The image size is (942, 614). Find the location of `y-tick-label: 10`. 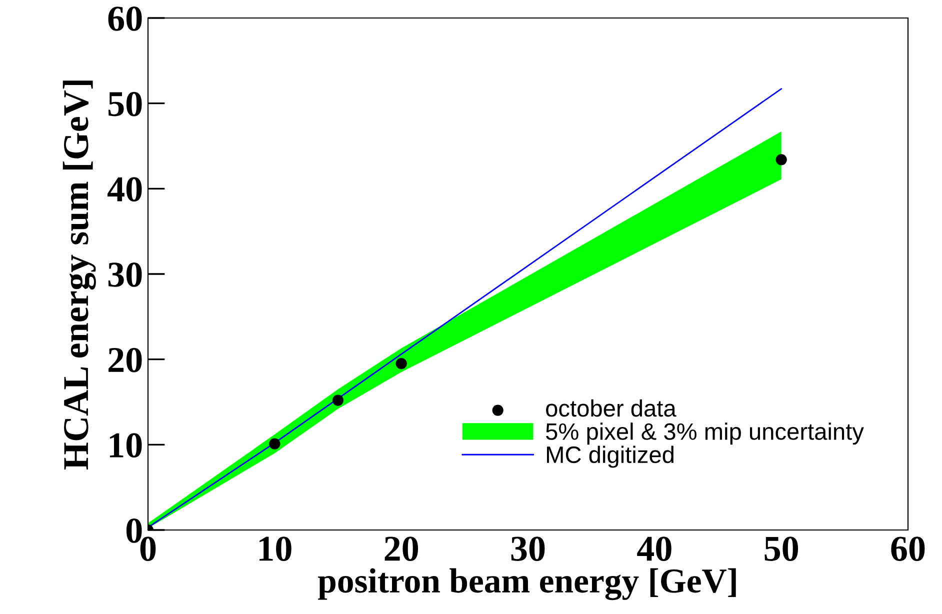

y-tick-label: 10 is located at coordinates (126, 445).